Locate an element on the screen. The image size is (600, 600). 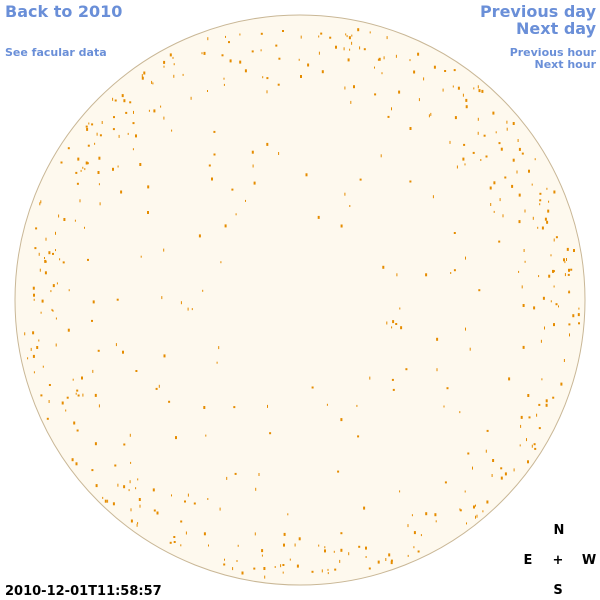
previous-day-link: Previous day is located at coordinates (538, 11).